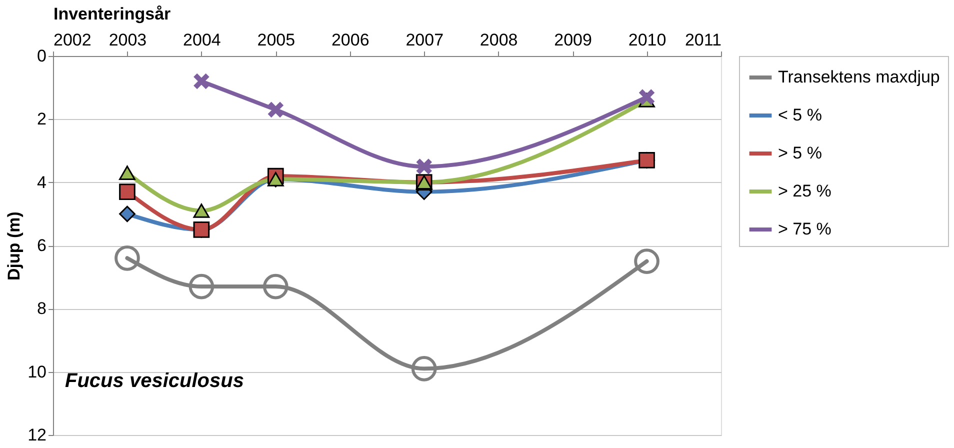  What do you see at coordinates (41, 308) in the screenshot?
I see `y-tick-label: 8` at bounding box center [41, 308].